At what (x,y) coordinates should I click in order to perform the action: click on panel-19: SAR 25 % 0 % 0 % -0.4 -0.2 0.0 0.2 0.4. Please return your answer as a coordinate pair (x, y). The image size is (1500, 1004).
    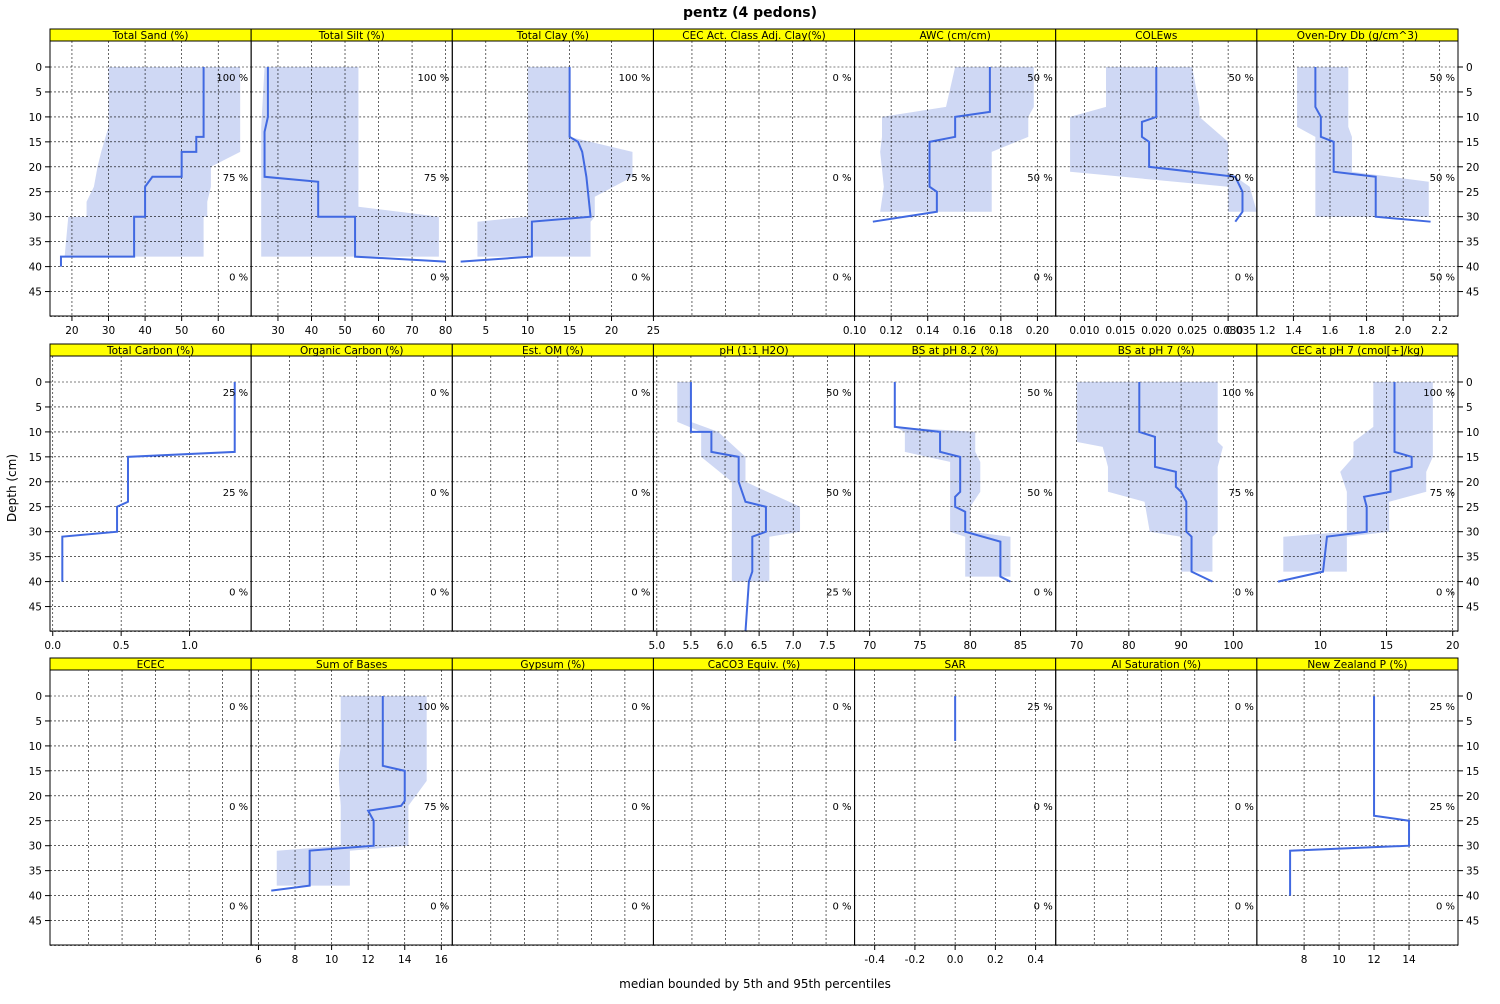
    Looking at the image, I should click on (955, 811).